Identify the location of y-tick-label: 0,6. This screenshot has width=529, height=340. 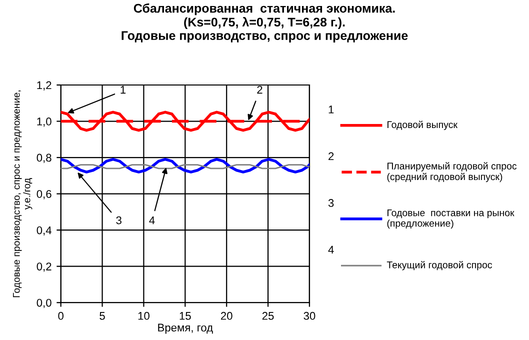
(44, 195).